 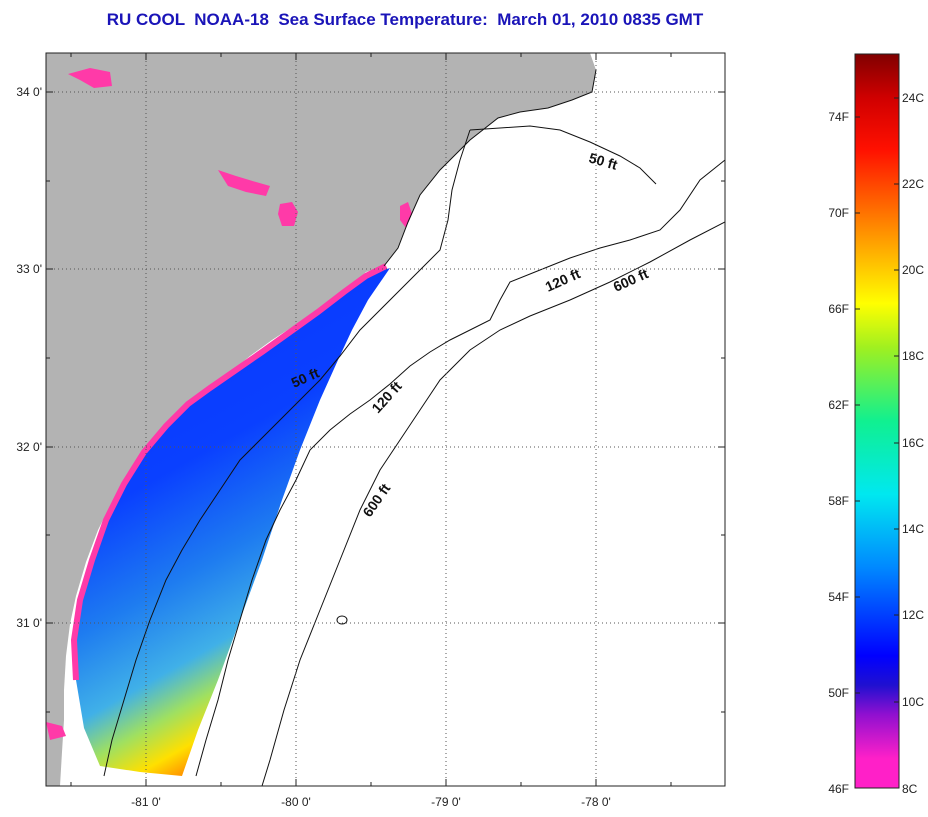 I want to click on colorbar-c-label: 10C, so click(x=913, y=702).